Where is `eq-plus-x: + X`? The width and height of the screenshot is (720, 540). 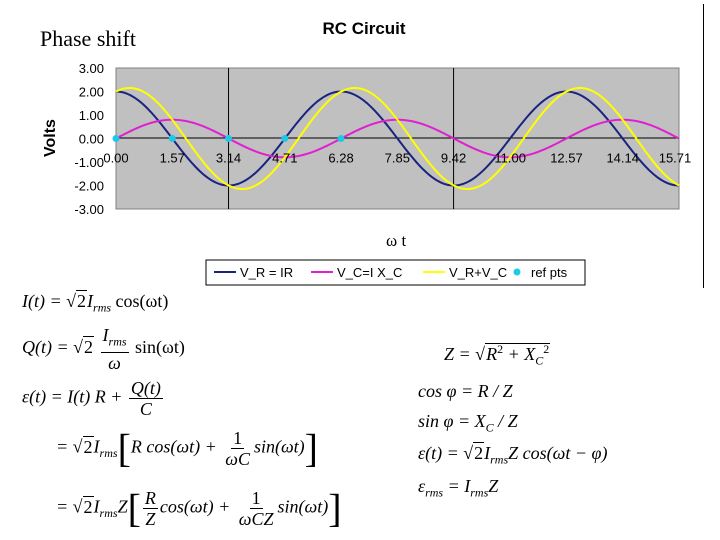
eq-plus-x: + X is located at coordinates (519, 354).